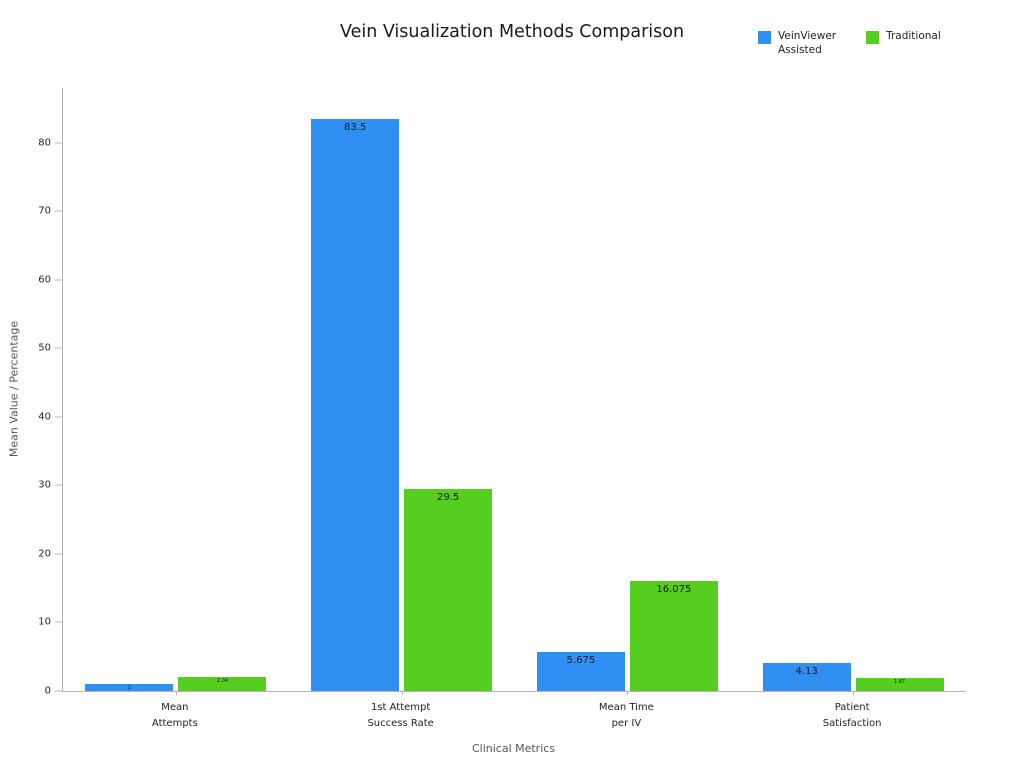 This screenshot has height=768, width=1024. I want to click on bar-value-label: 5.675, so click(581, 661).